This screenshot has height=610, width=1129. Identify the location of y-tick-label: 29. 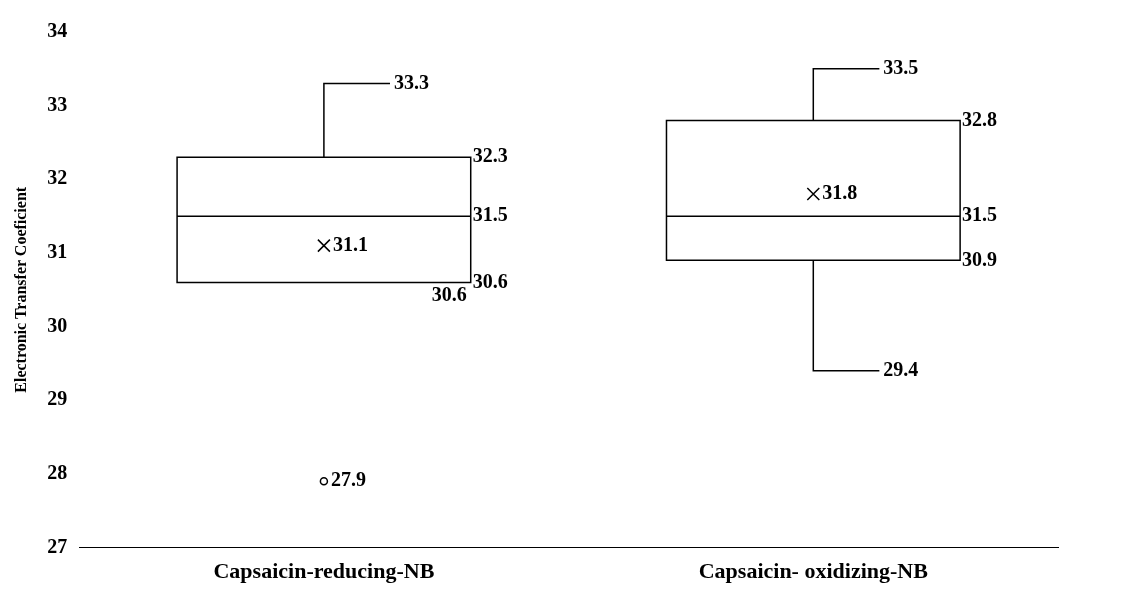
(57, 398).